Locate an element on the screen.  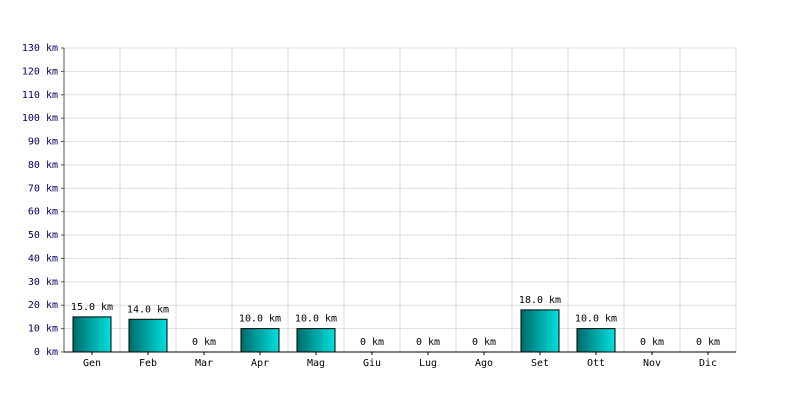
x-tick-label: Nov is located at coordinates (652, 363).